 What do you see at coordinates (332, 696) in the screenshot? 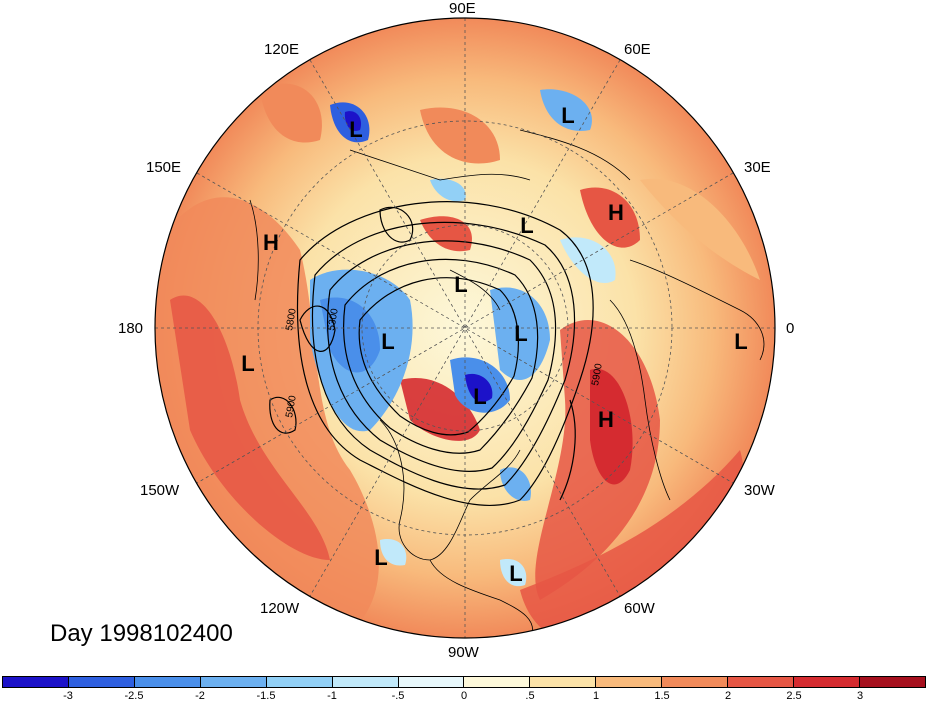
I see `colorbar-tick-label: -1` at bounding box center [332, 696].